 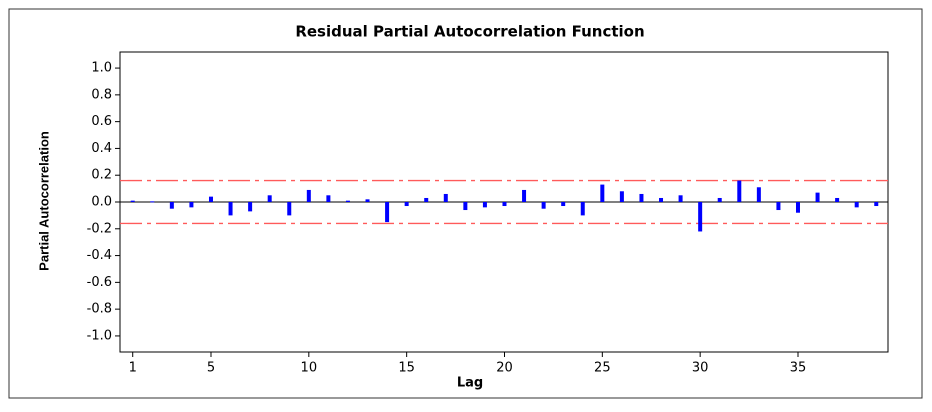 I want to click on x-tick-label: 30, so click(x=700, y=368).